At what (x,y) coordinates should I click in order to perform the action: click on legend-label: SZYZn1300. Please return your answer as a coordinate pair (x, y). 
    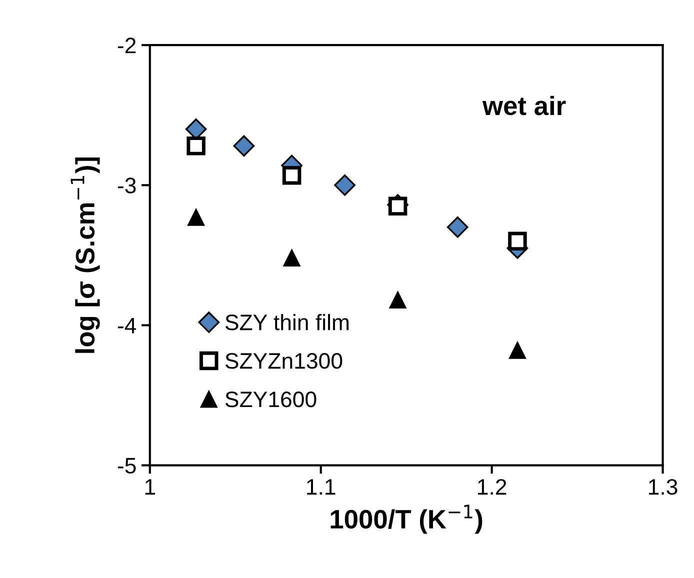
    Looking at the image, I should click on (283, 361).